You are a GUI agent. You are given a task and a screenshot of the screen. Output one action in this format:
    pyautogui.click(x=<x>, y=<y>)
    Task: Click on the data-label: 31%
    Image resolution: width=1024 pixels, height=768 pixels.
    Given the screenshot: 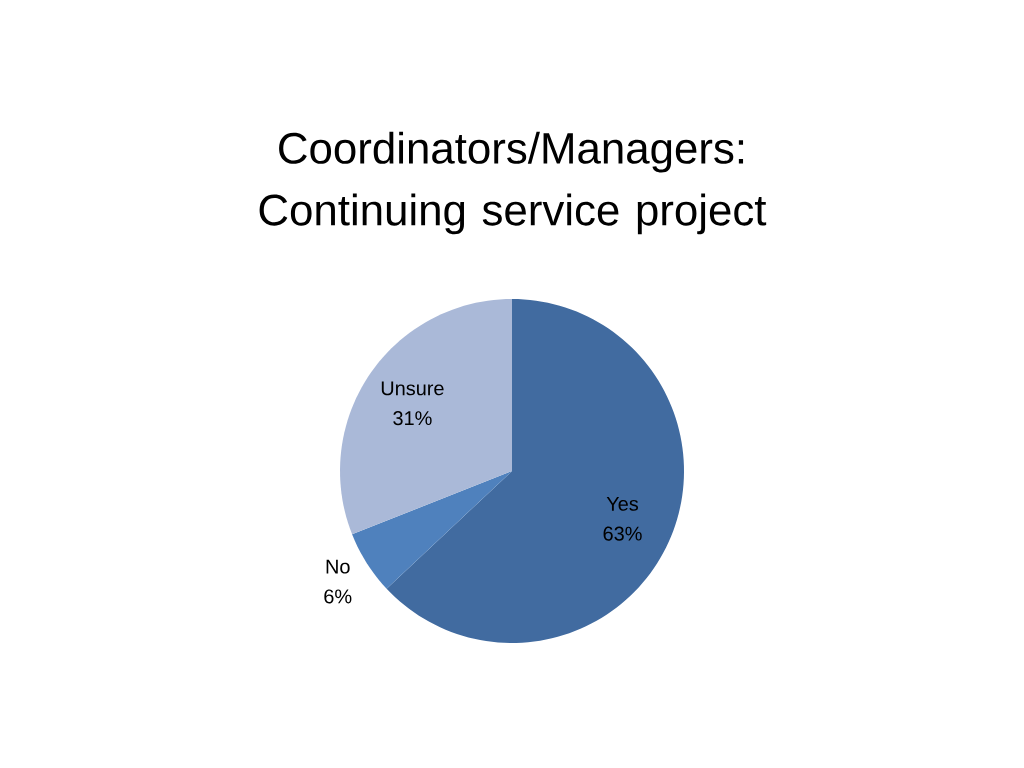 What is the action you would take?
    pyautogui.click(x=412, y=418)
    